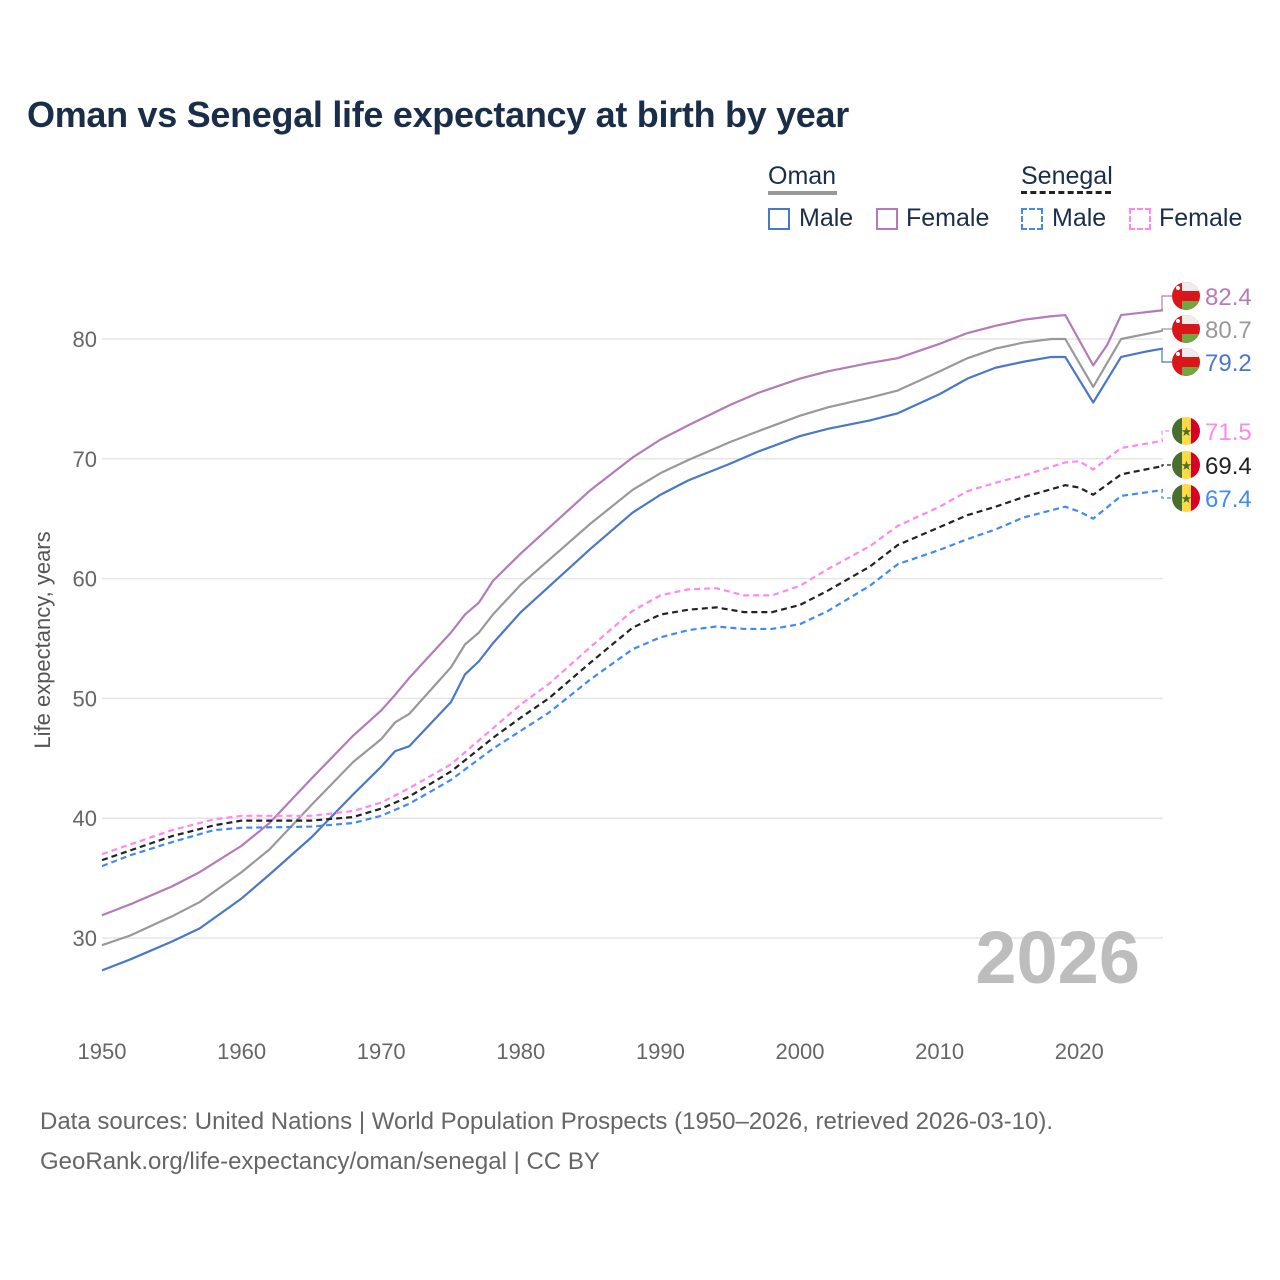 The image size is (1280, 1280). What do you see at coordinates (1228, 466) in the screenshot?
I see `end-value-label: 69.4` at bounding box center [1228, 466].